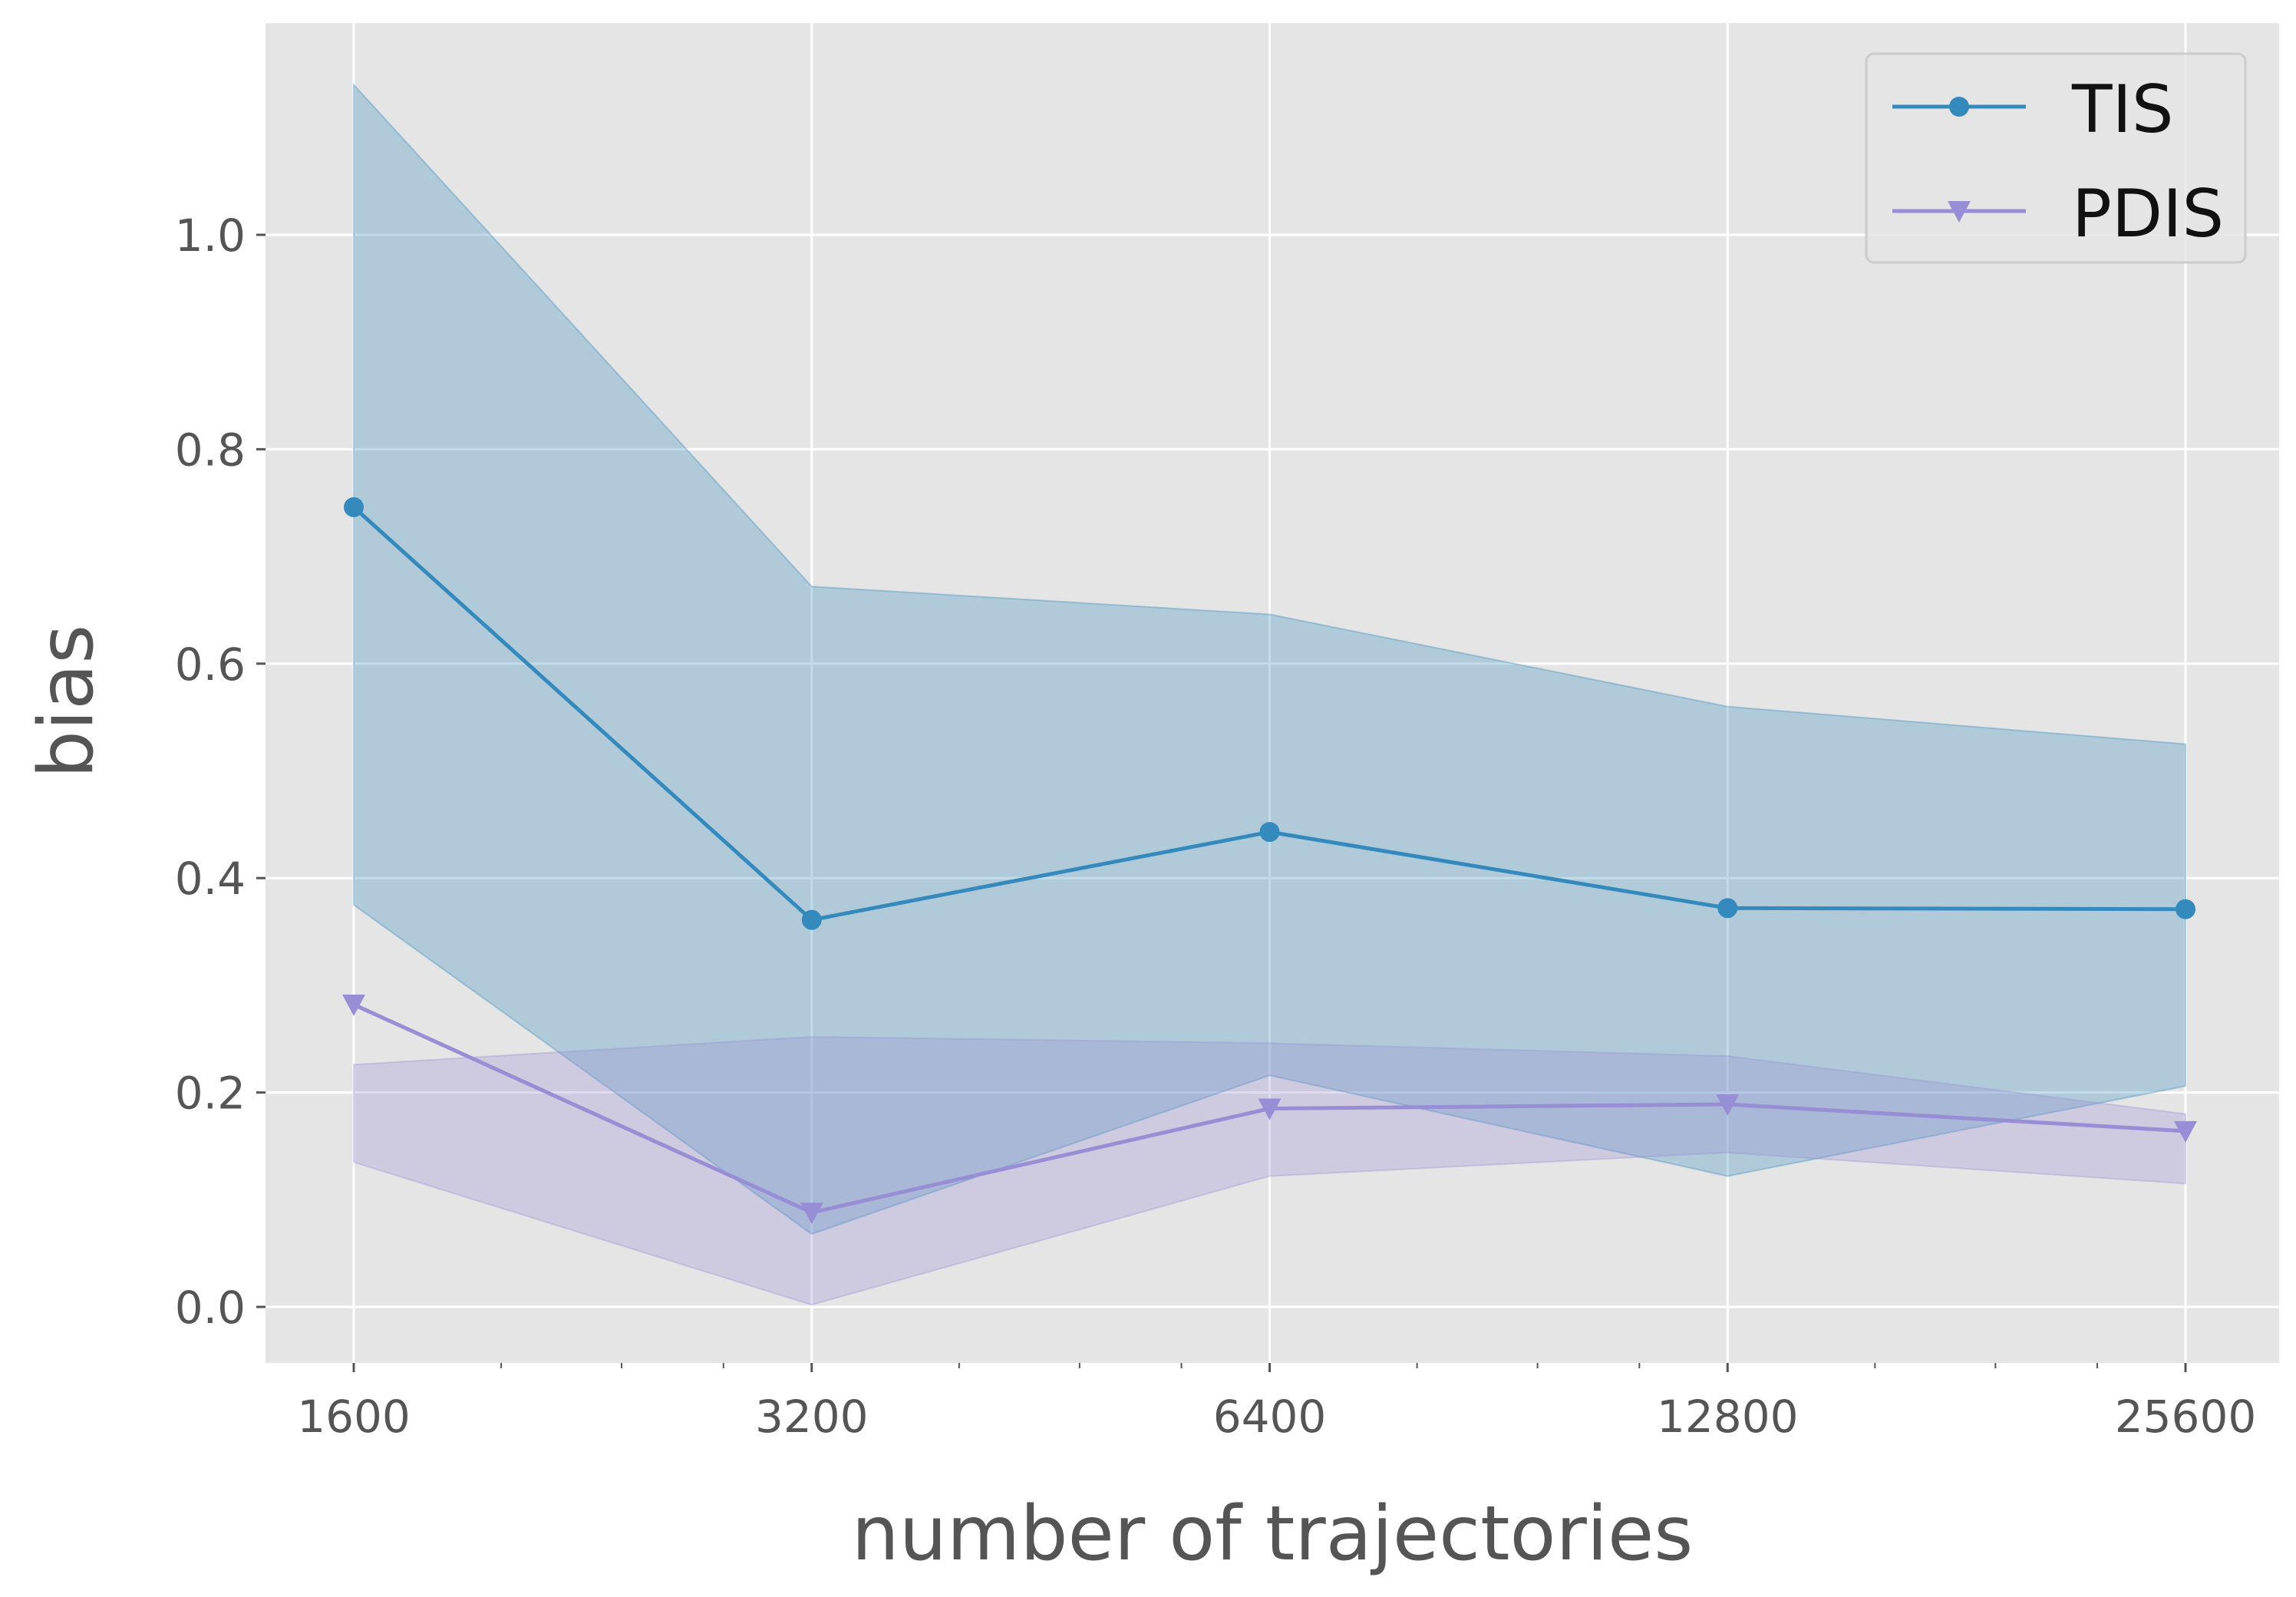 The image size is (2296, 1597). What do you see at coordinates (2186, 1417) in the screenshot?
I see `x-tick-label: 25600` at bounding box center [2186, 1417].